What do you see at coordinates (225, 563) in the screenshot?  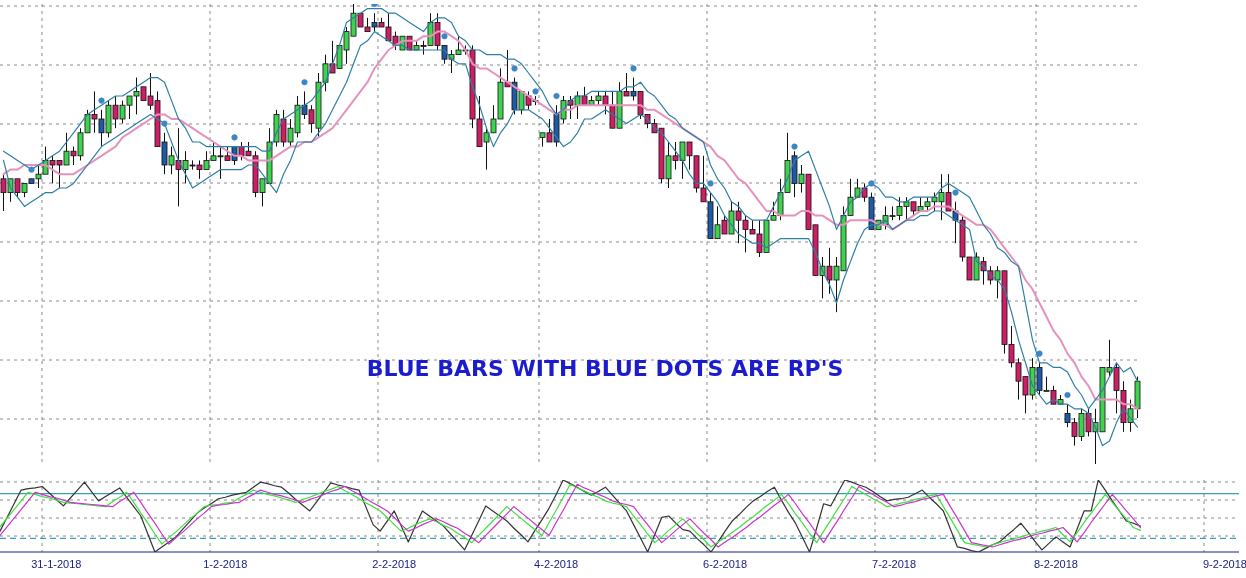 I see `x-tick-label: 1-2-2018` at bounding box center [225, 563].